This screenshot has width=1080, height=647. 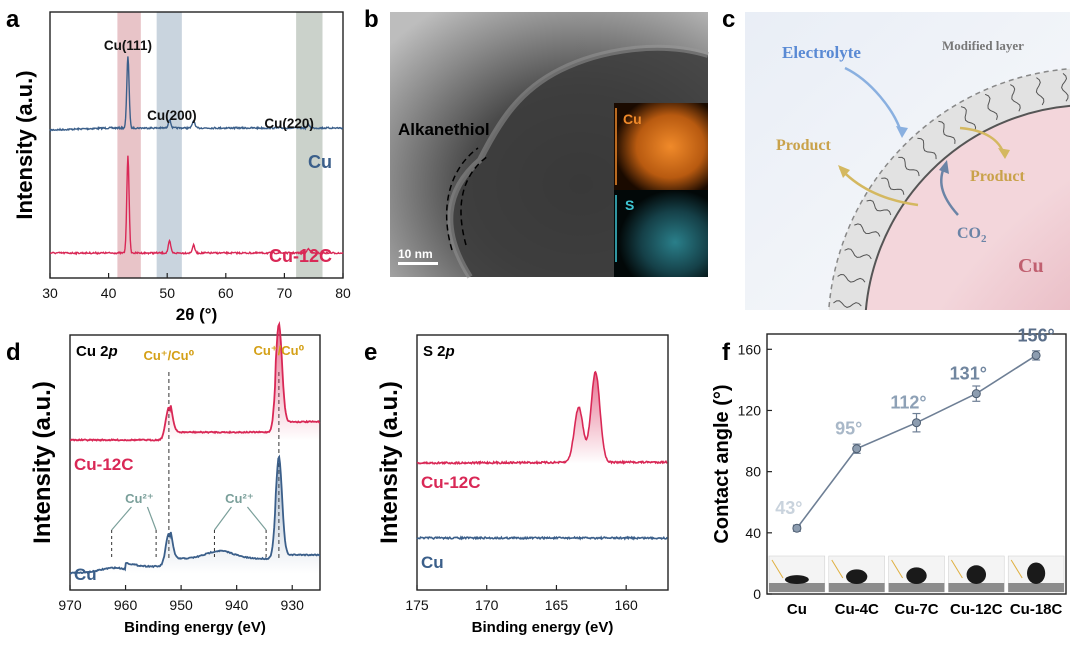 I want to click on co2-label: CO2, so click(x=972, y=235).